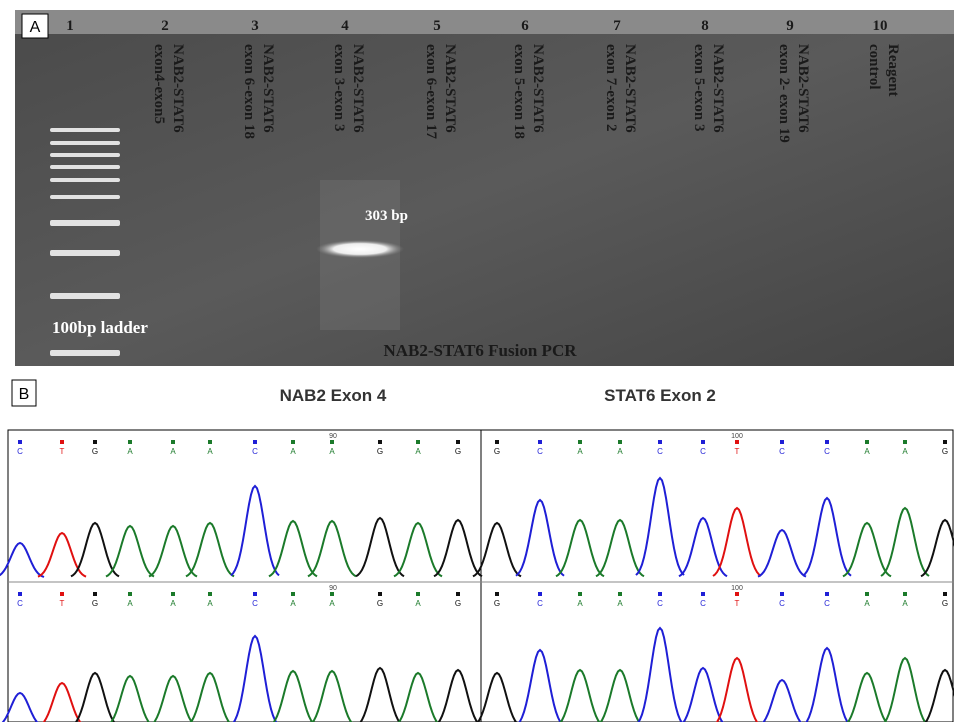  What do you see at coordinates (339, 88) in the screenshot?
I see `lane-label: exon 3-exon 3` at bounding box center [339, 88].